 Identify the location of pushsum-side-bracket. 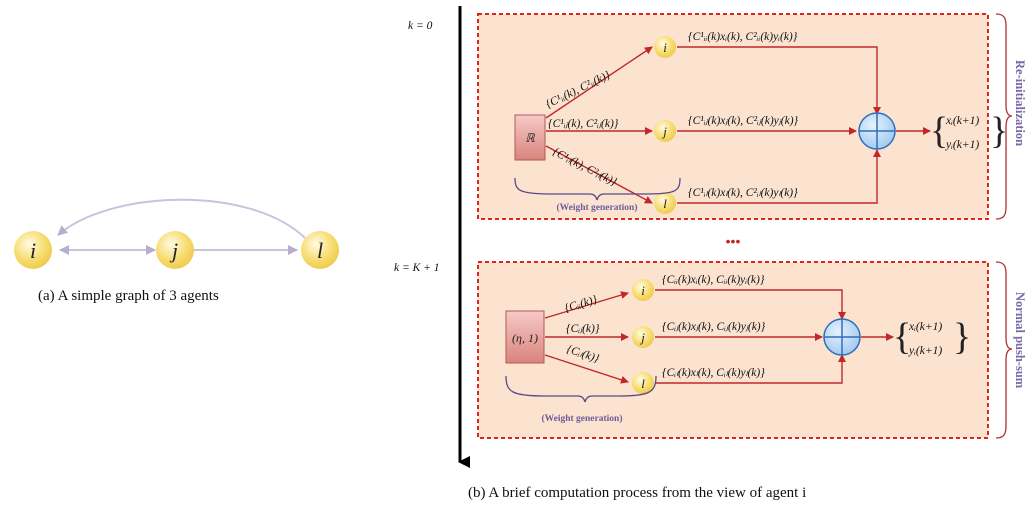
(1004, 350).